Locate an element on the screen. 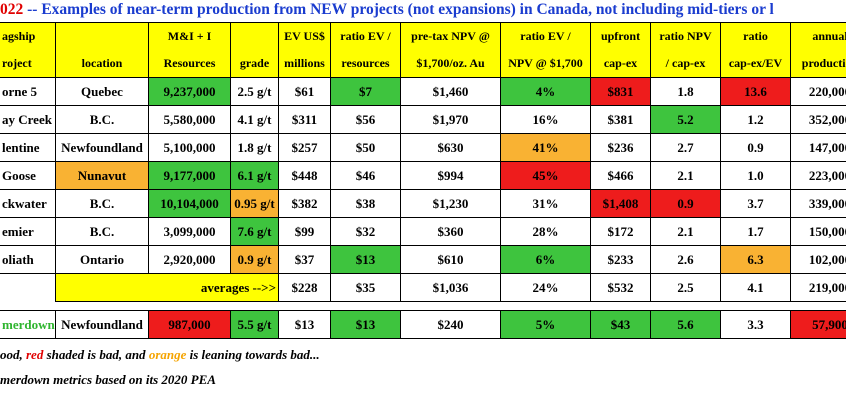 The height and width of the screenshot is (400, 846). cell: $831 is located at coordinates (620, 91).